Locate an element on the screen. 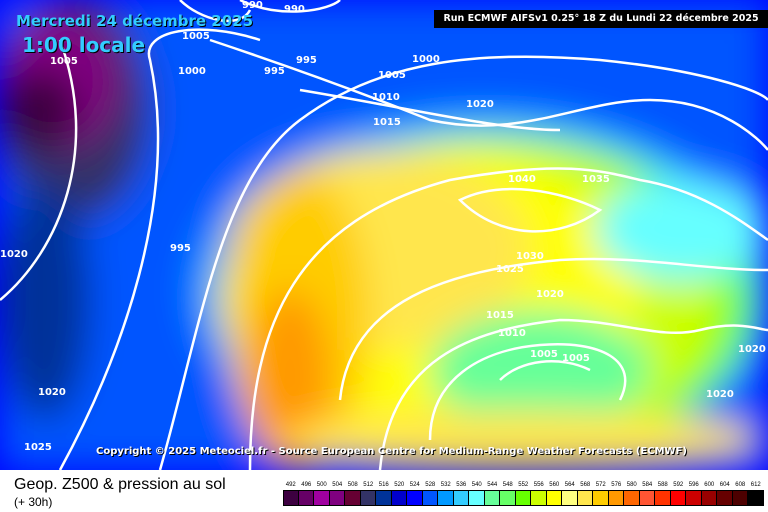  legend-entry: 608 is located at coordinates (740, 493).